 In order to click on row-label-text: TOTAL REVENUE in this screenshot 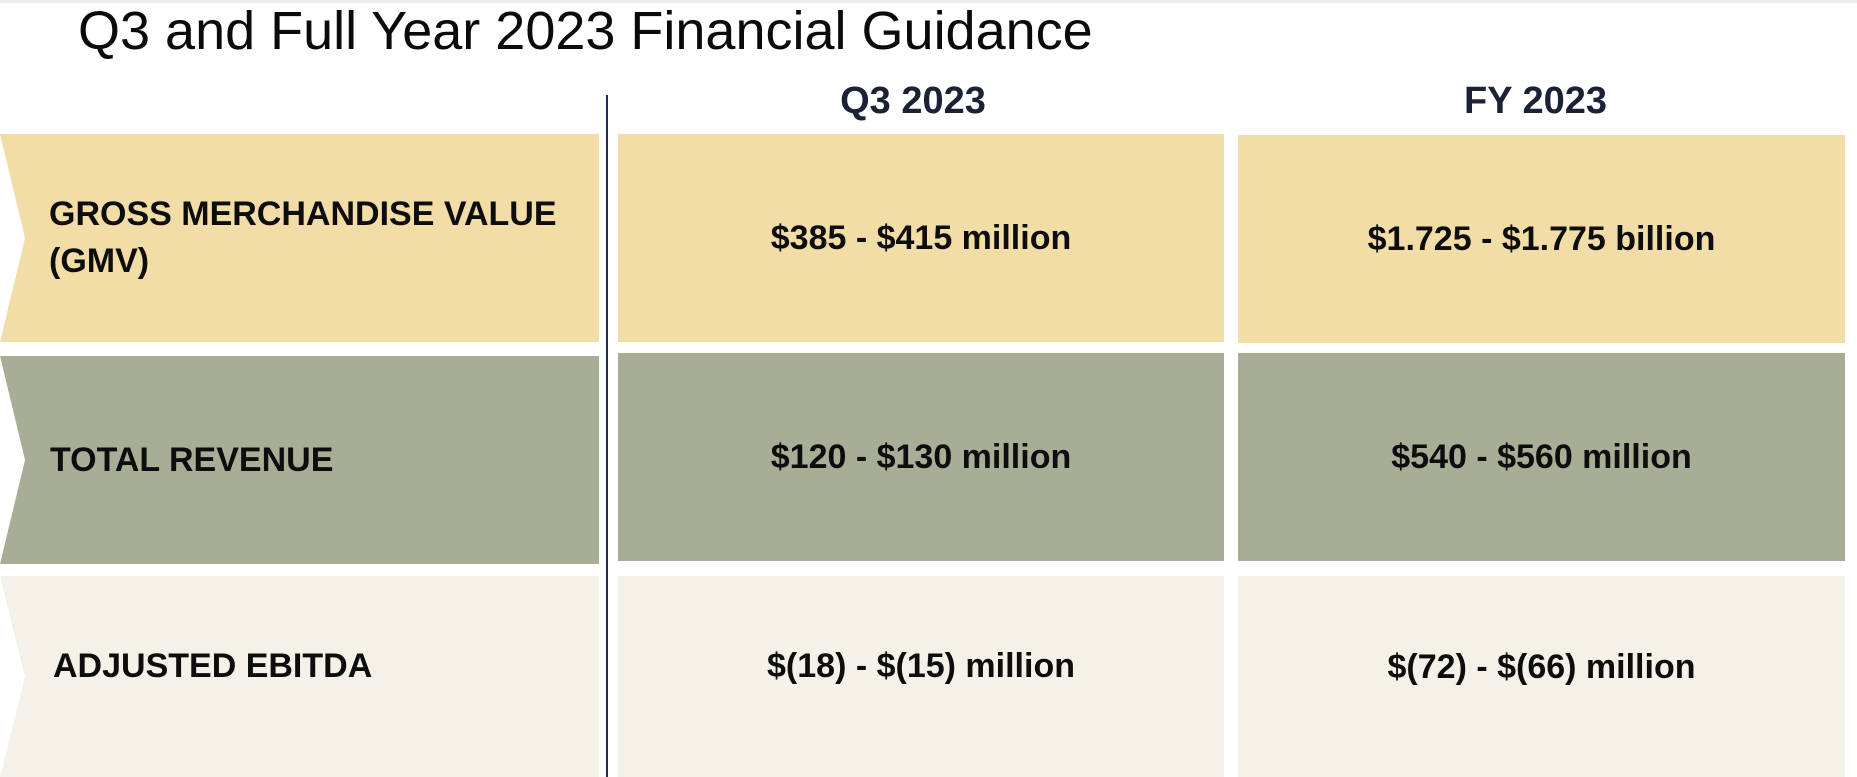, I will do `click(191, 460)`.